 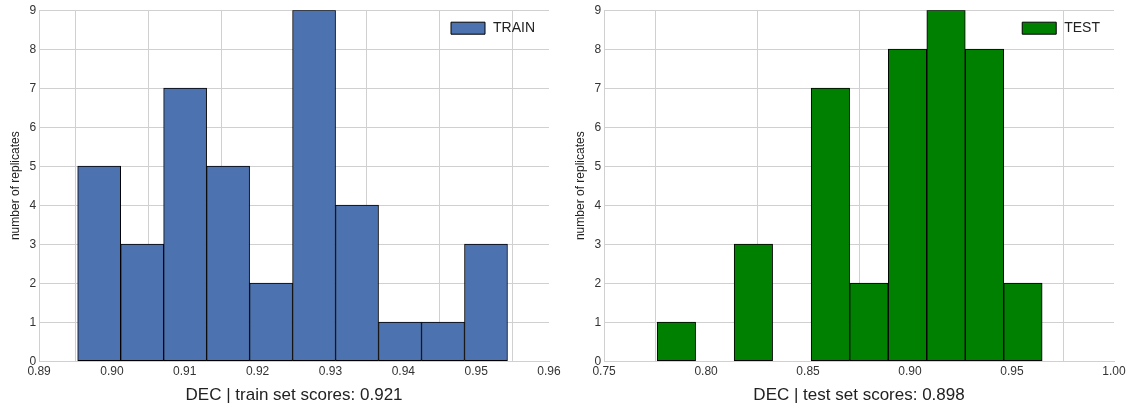 I want to click on x-tick-label: 0.91, so click(x=185, y=370).